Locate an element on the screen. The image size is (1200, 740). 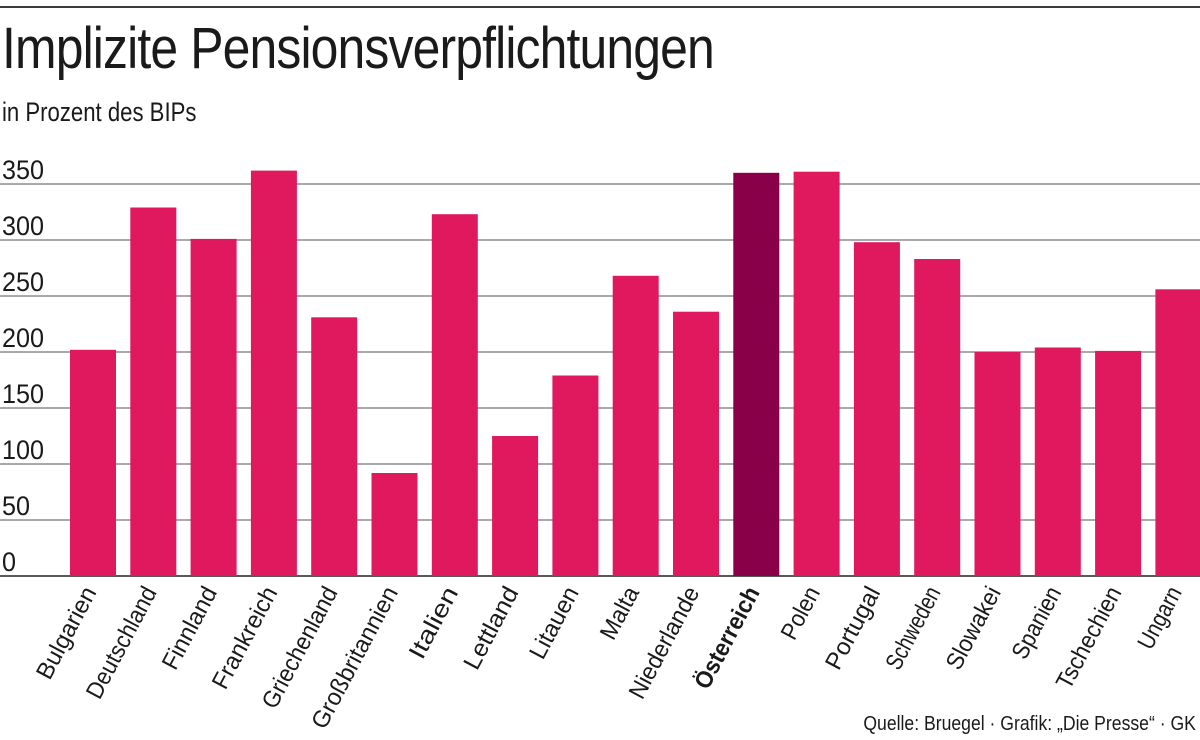
top-rule is located at coordinates (600, 7).